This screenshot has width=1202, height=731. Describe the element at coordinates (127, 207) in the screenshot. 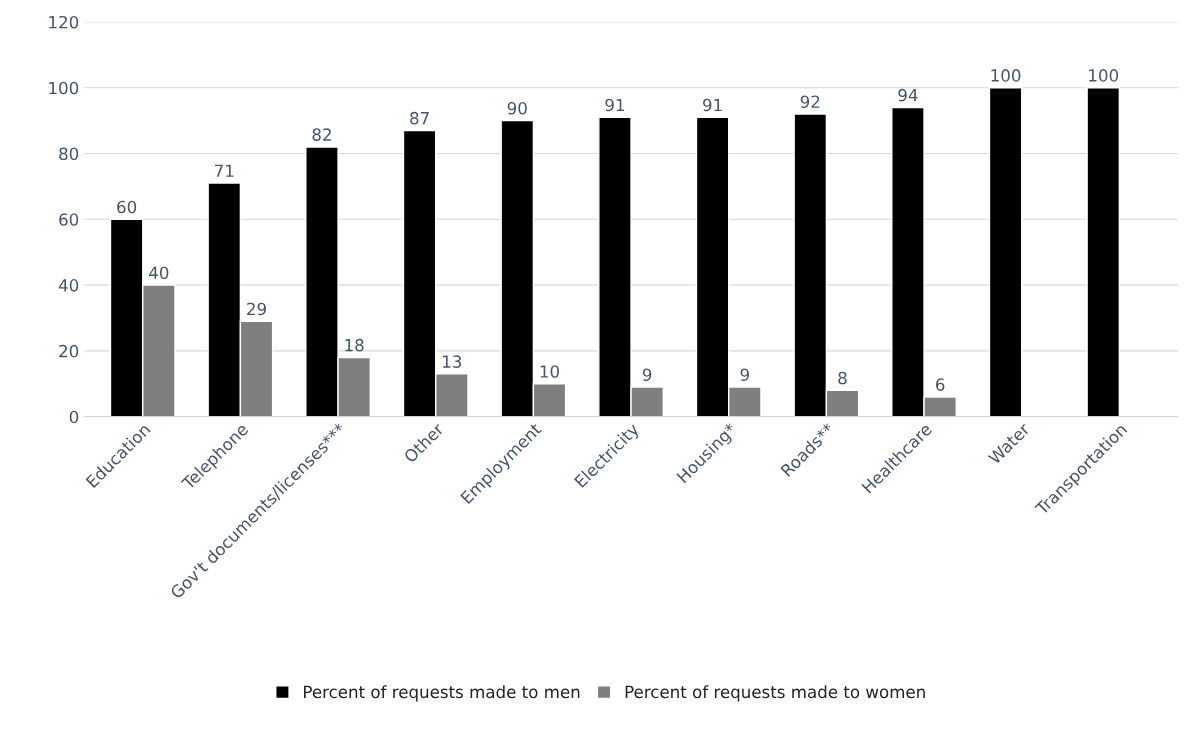

I see `data-label: 60` at that location.